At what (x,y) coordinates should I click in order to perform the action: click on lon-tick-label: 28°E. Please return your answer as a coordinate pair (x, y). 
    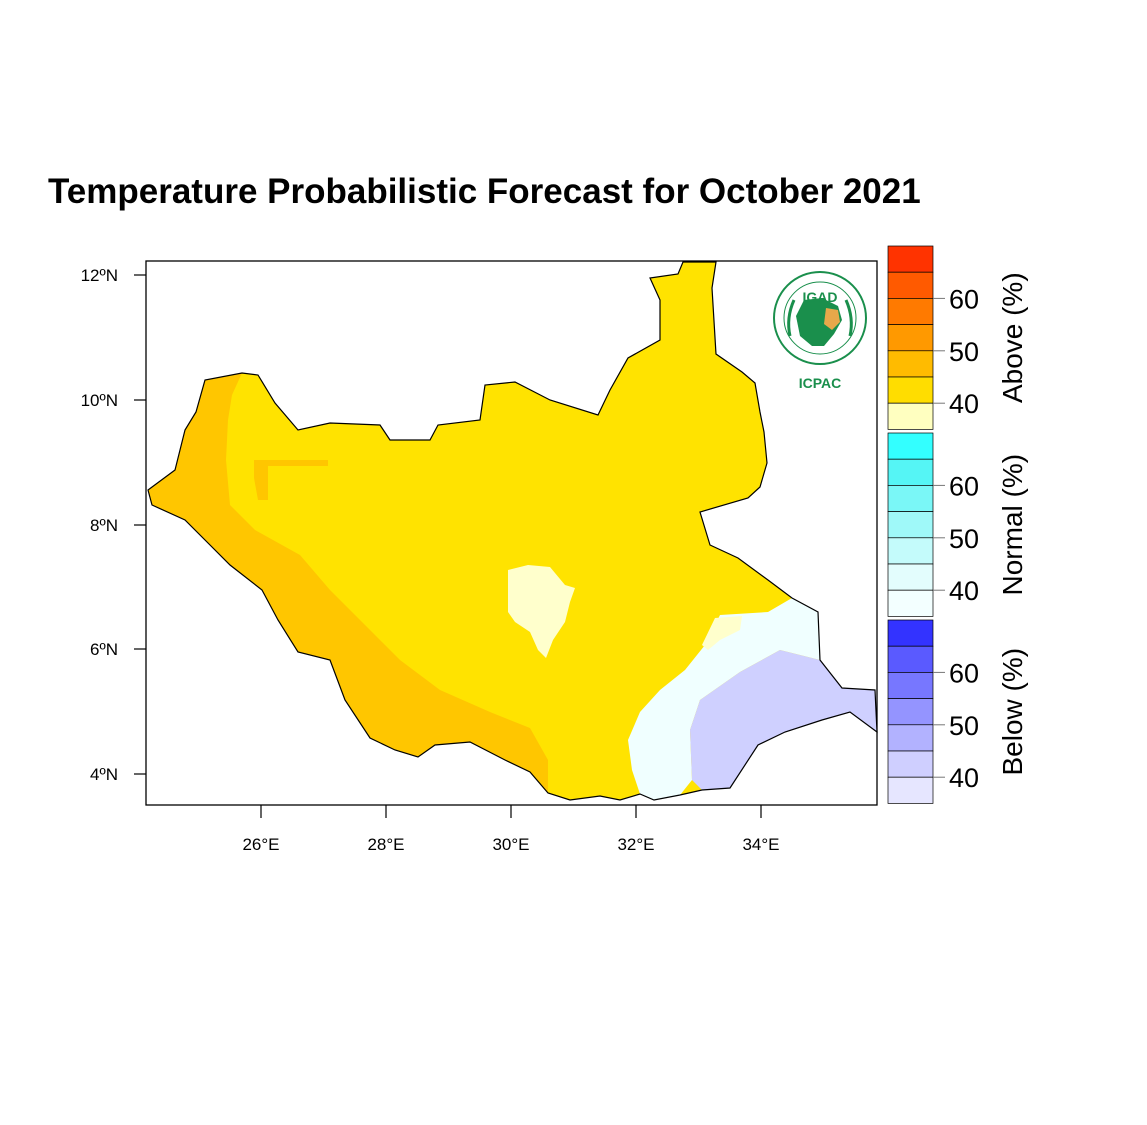
    Looking at the image, I should click on (385, 844).